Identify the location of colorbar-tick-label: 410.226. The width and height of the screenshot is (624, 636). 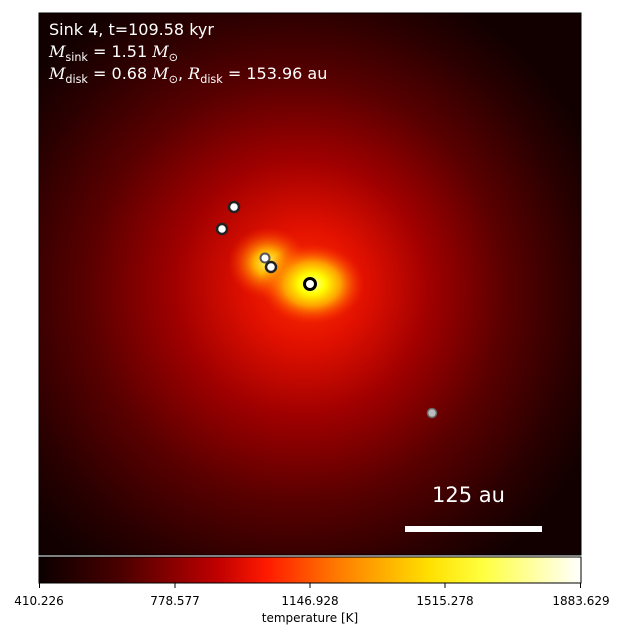
(39, 601).